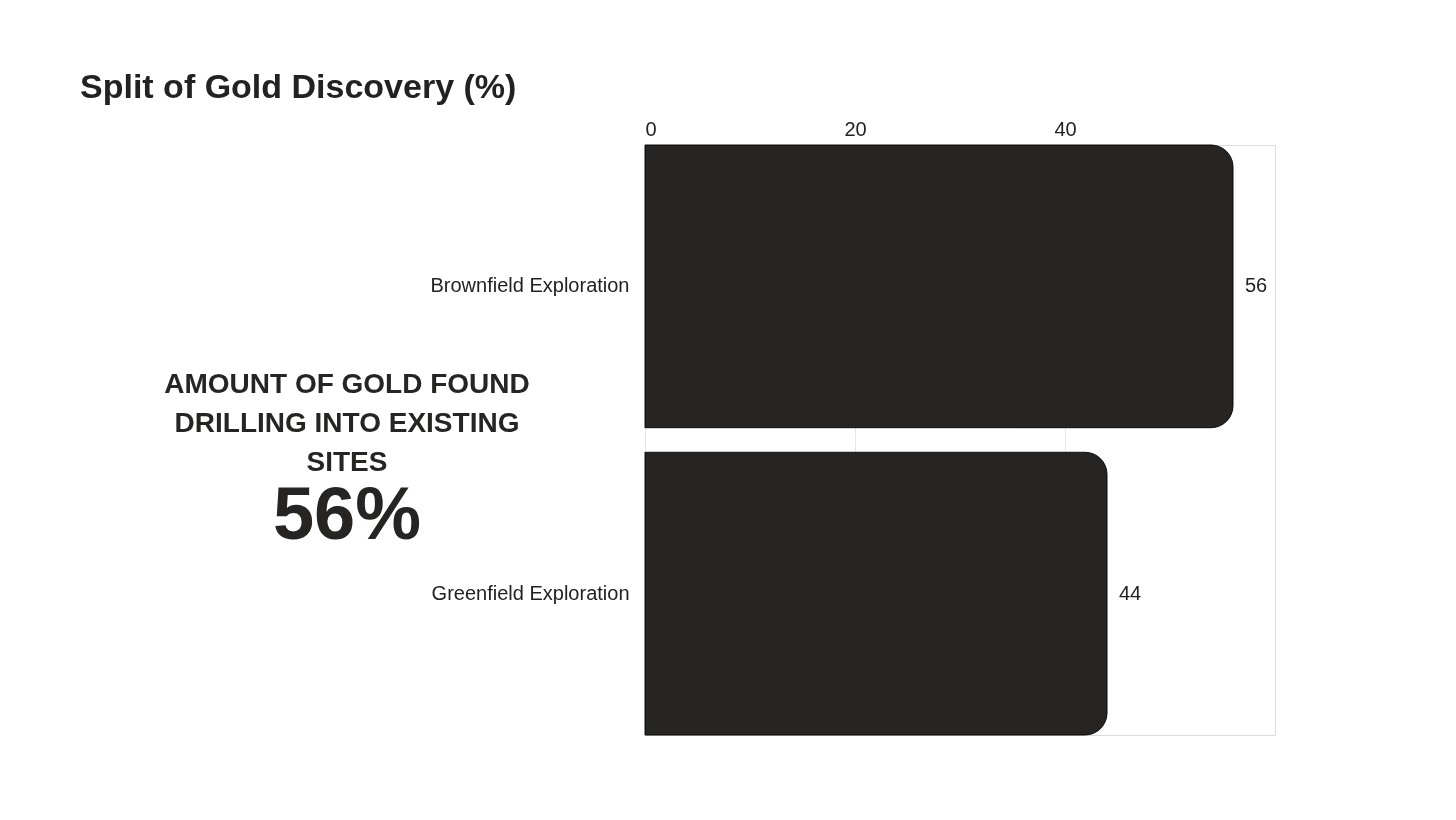 This screenshot has width=1456, height=820. What do you see at coordinates (1065, 128) in the screenshot?
I see `x-tick-label: 40` at bounding box center [1065, 128].